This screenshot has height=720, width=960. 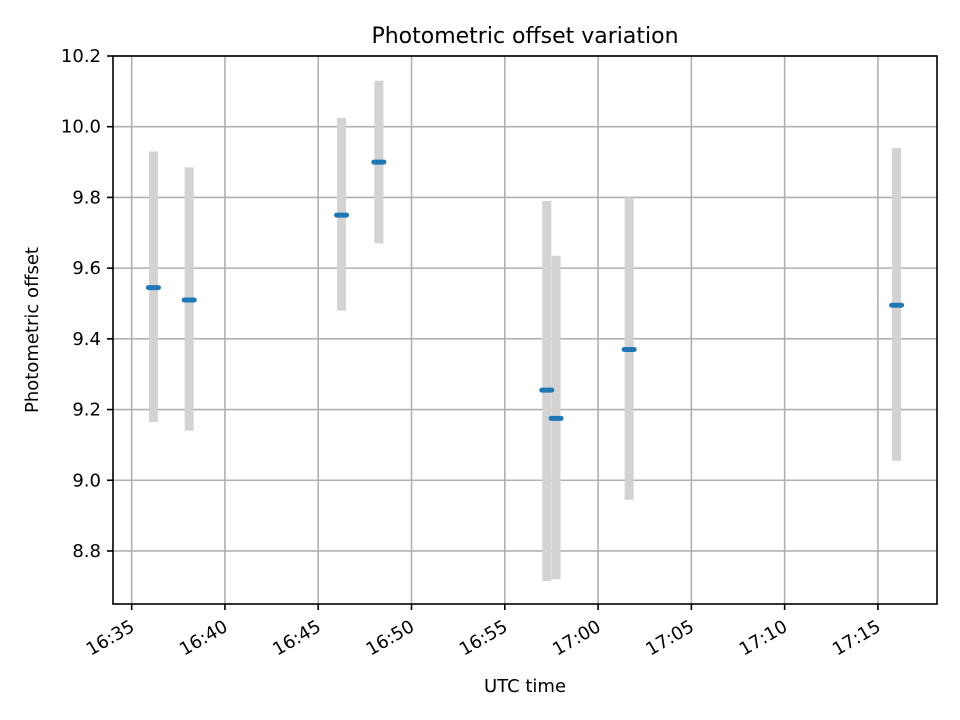 What do you see at coordinates (203, 638) in the screenshot?
I see `x-tick-label: 16:40` at bounding box center [203, 638].